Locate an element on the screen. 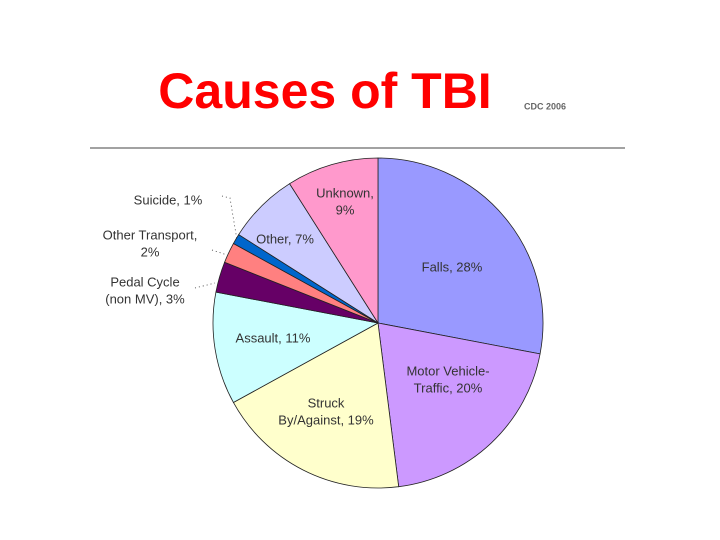  slice-label: Unknown, is located at coordinates (345, 192).